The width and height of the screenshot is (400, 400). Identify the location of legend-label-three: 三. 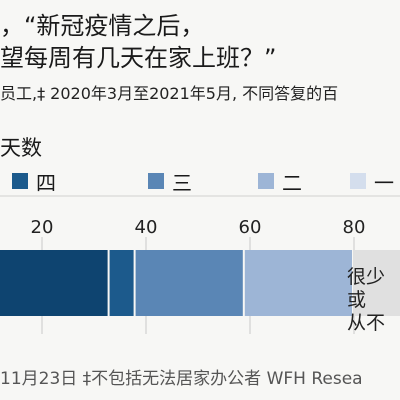
(182, 183).